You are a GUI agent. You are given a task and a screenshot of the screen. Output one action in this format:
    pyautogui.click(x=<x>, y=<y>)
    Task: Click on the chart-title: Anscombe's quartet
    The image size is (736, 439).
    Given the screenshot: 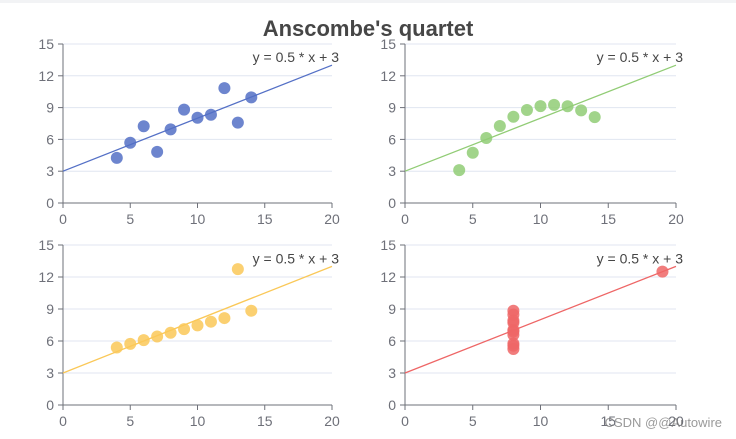 What is the action you would take?
    pyautogui.click(x=368, y=28)
    